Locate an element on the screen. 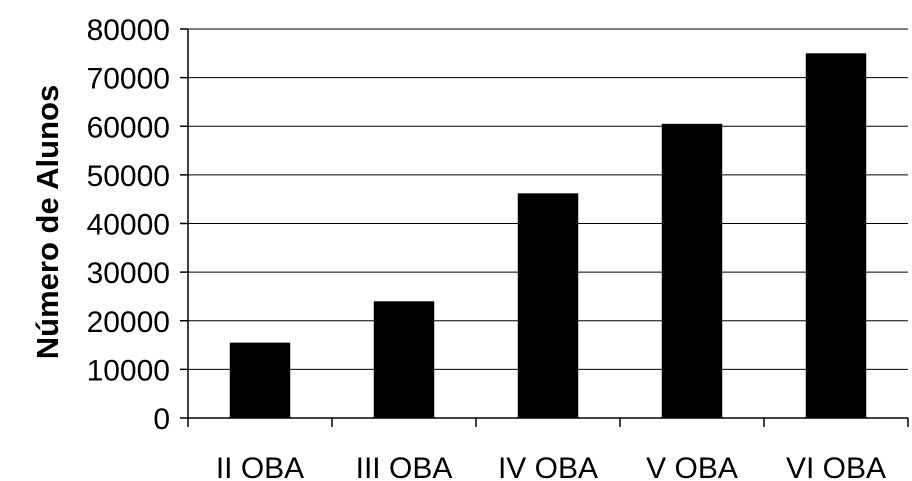  x-tick-label: VI OBA is located at coordinates (836, 466).